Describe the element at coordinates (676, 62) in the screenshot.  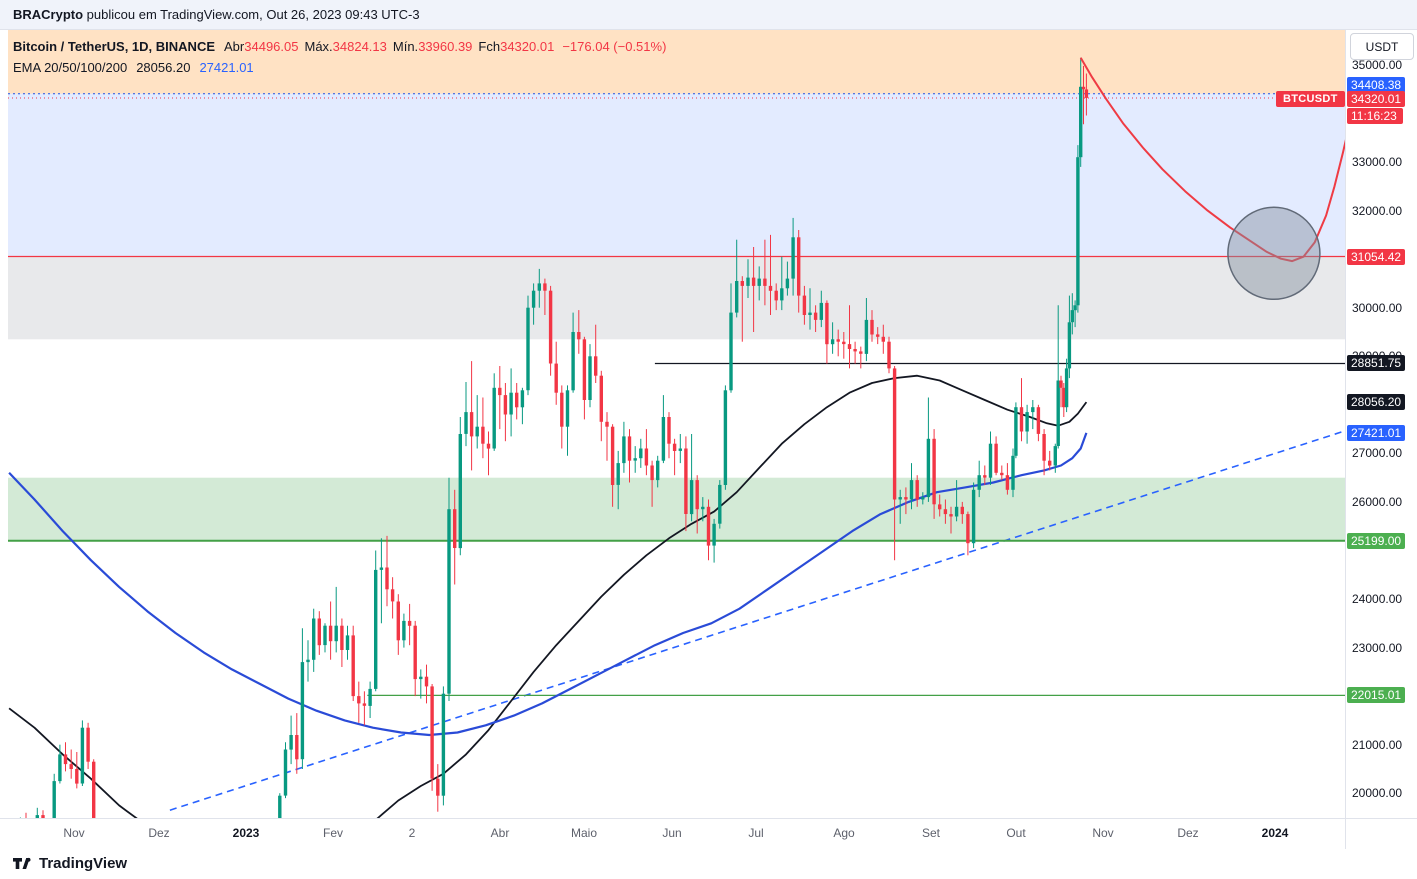
I see `zone-target-orange` at that location.